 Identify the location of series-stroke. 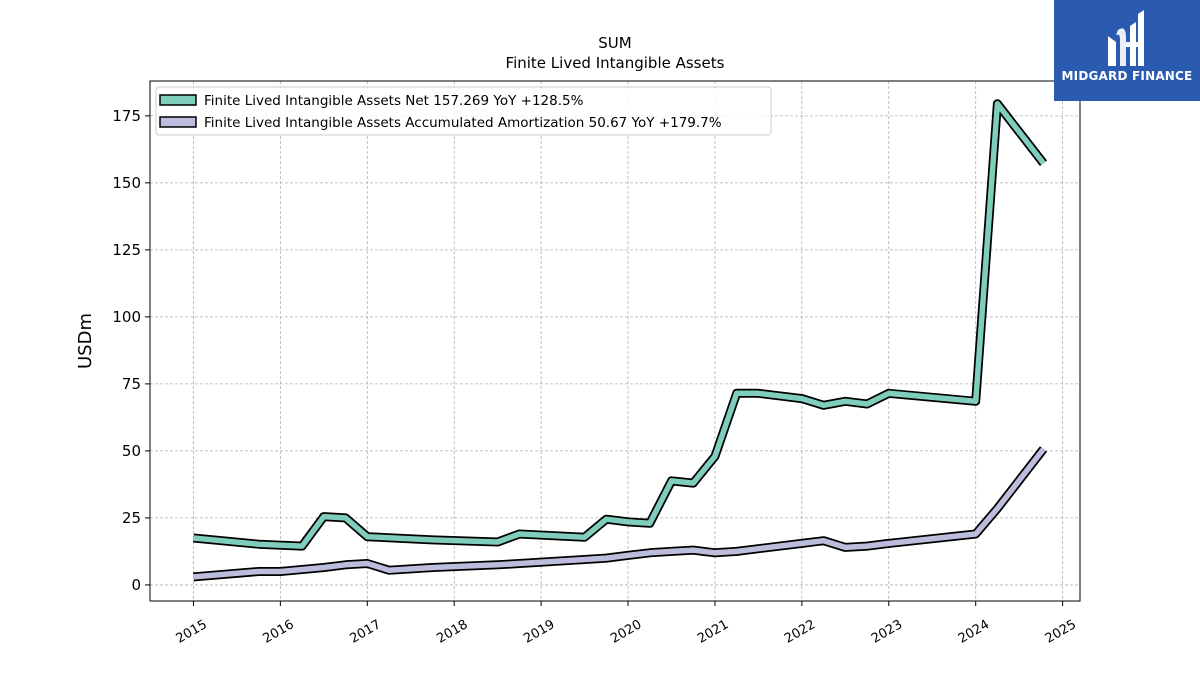
(619, 513).